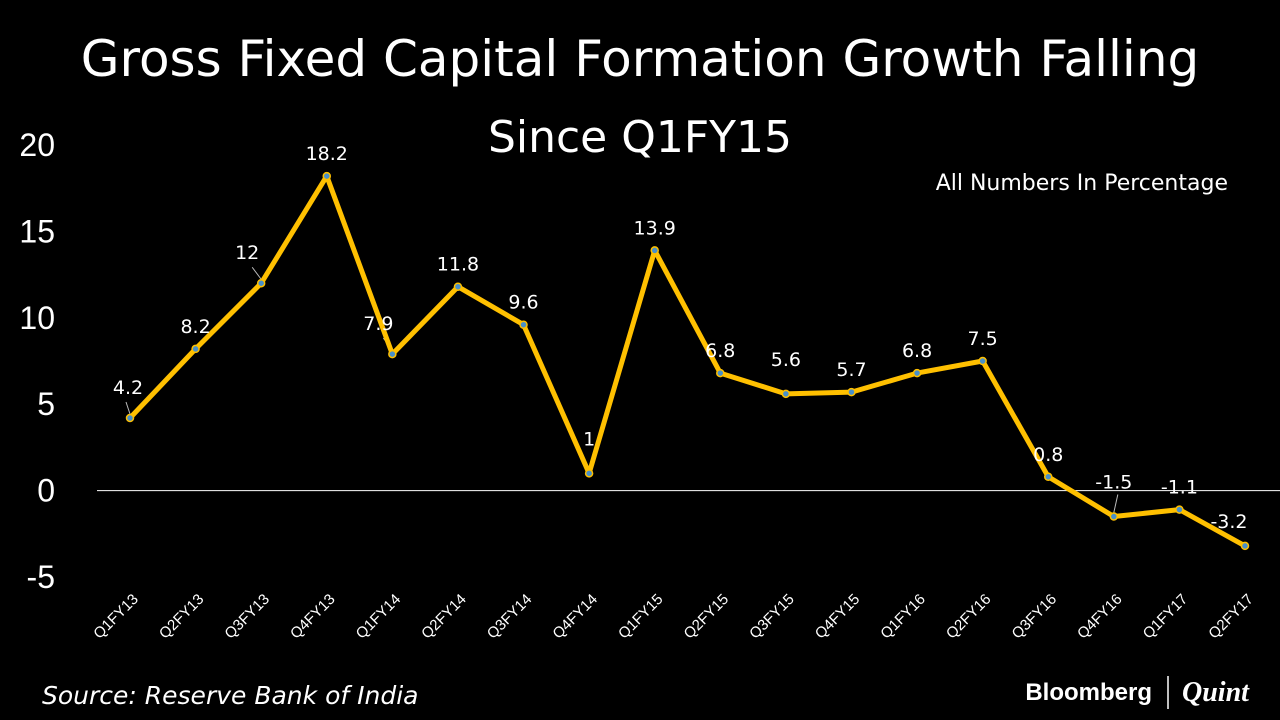  Describe the element at coordinates (313, 617) in the screenshot. I see `x-tick-label: Q4FY13` at that location.